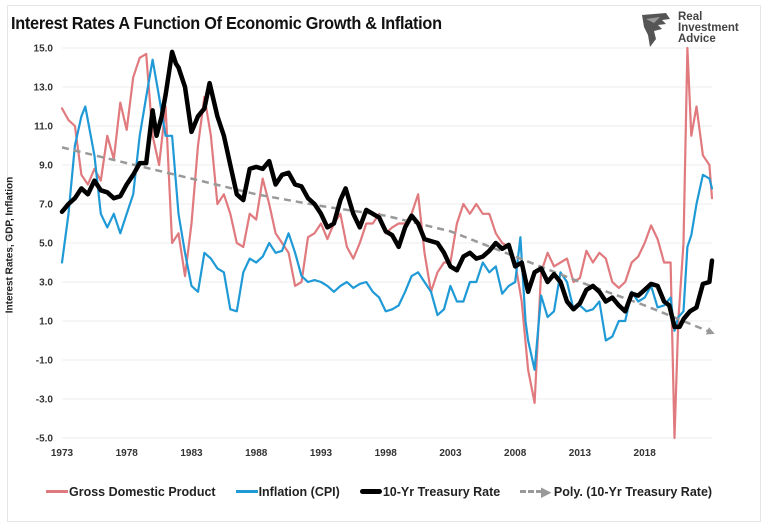  I want to click on legend-label: Gross Domestic Product, so click(142, 491).